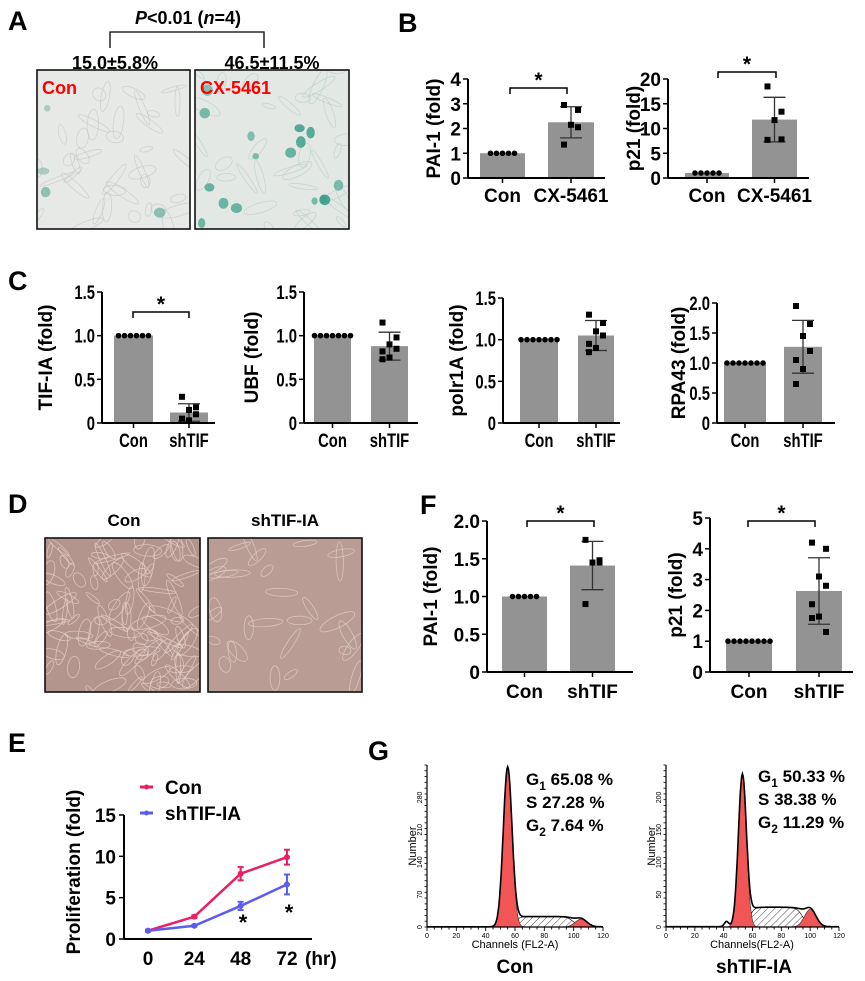 Image resolution: width=865 pixels, height=981 pixels. What do you see at coordinates (286, 380) in the screenshot?
I see `y-tick-label: 0.5` at bounding box center [286, 380].